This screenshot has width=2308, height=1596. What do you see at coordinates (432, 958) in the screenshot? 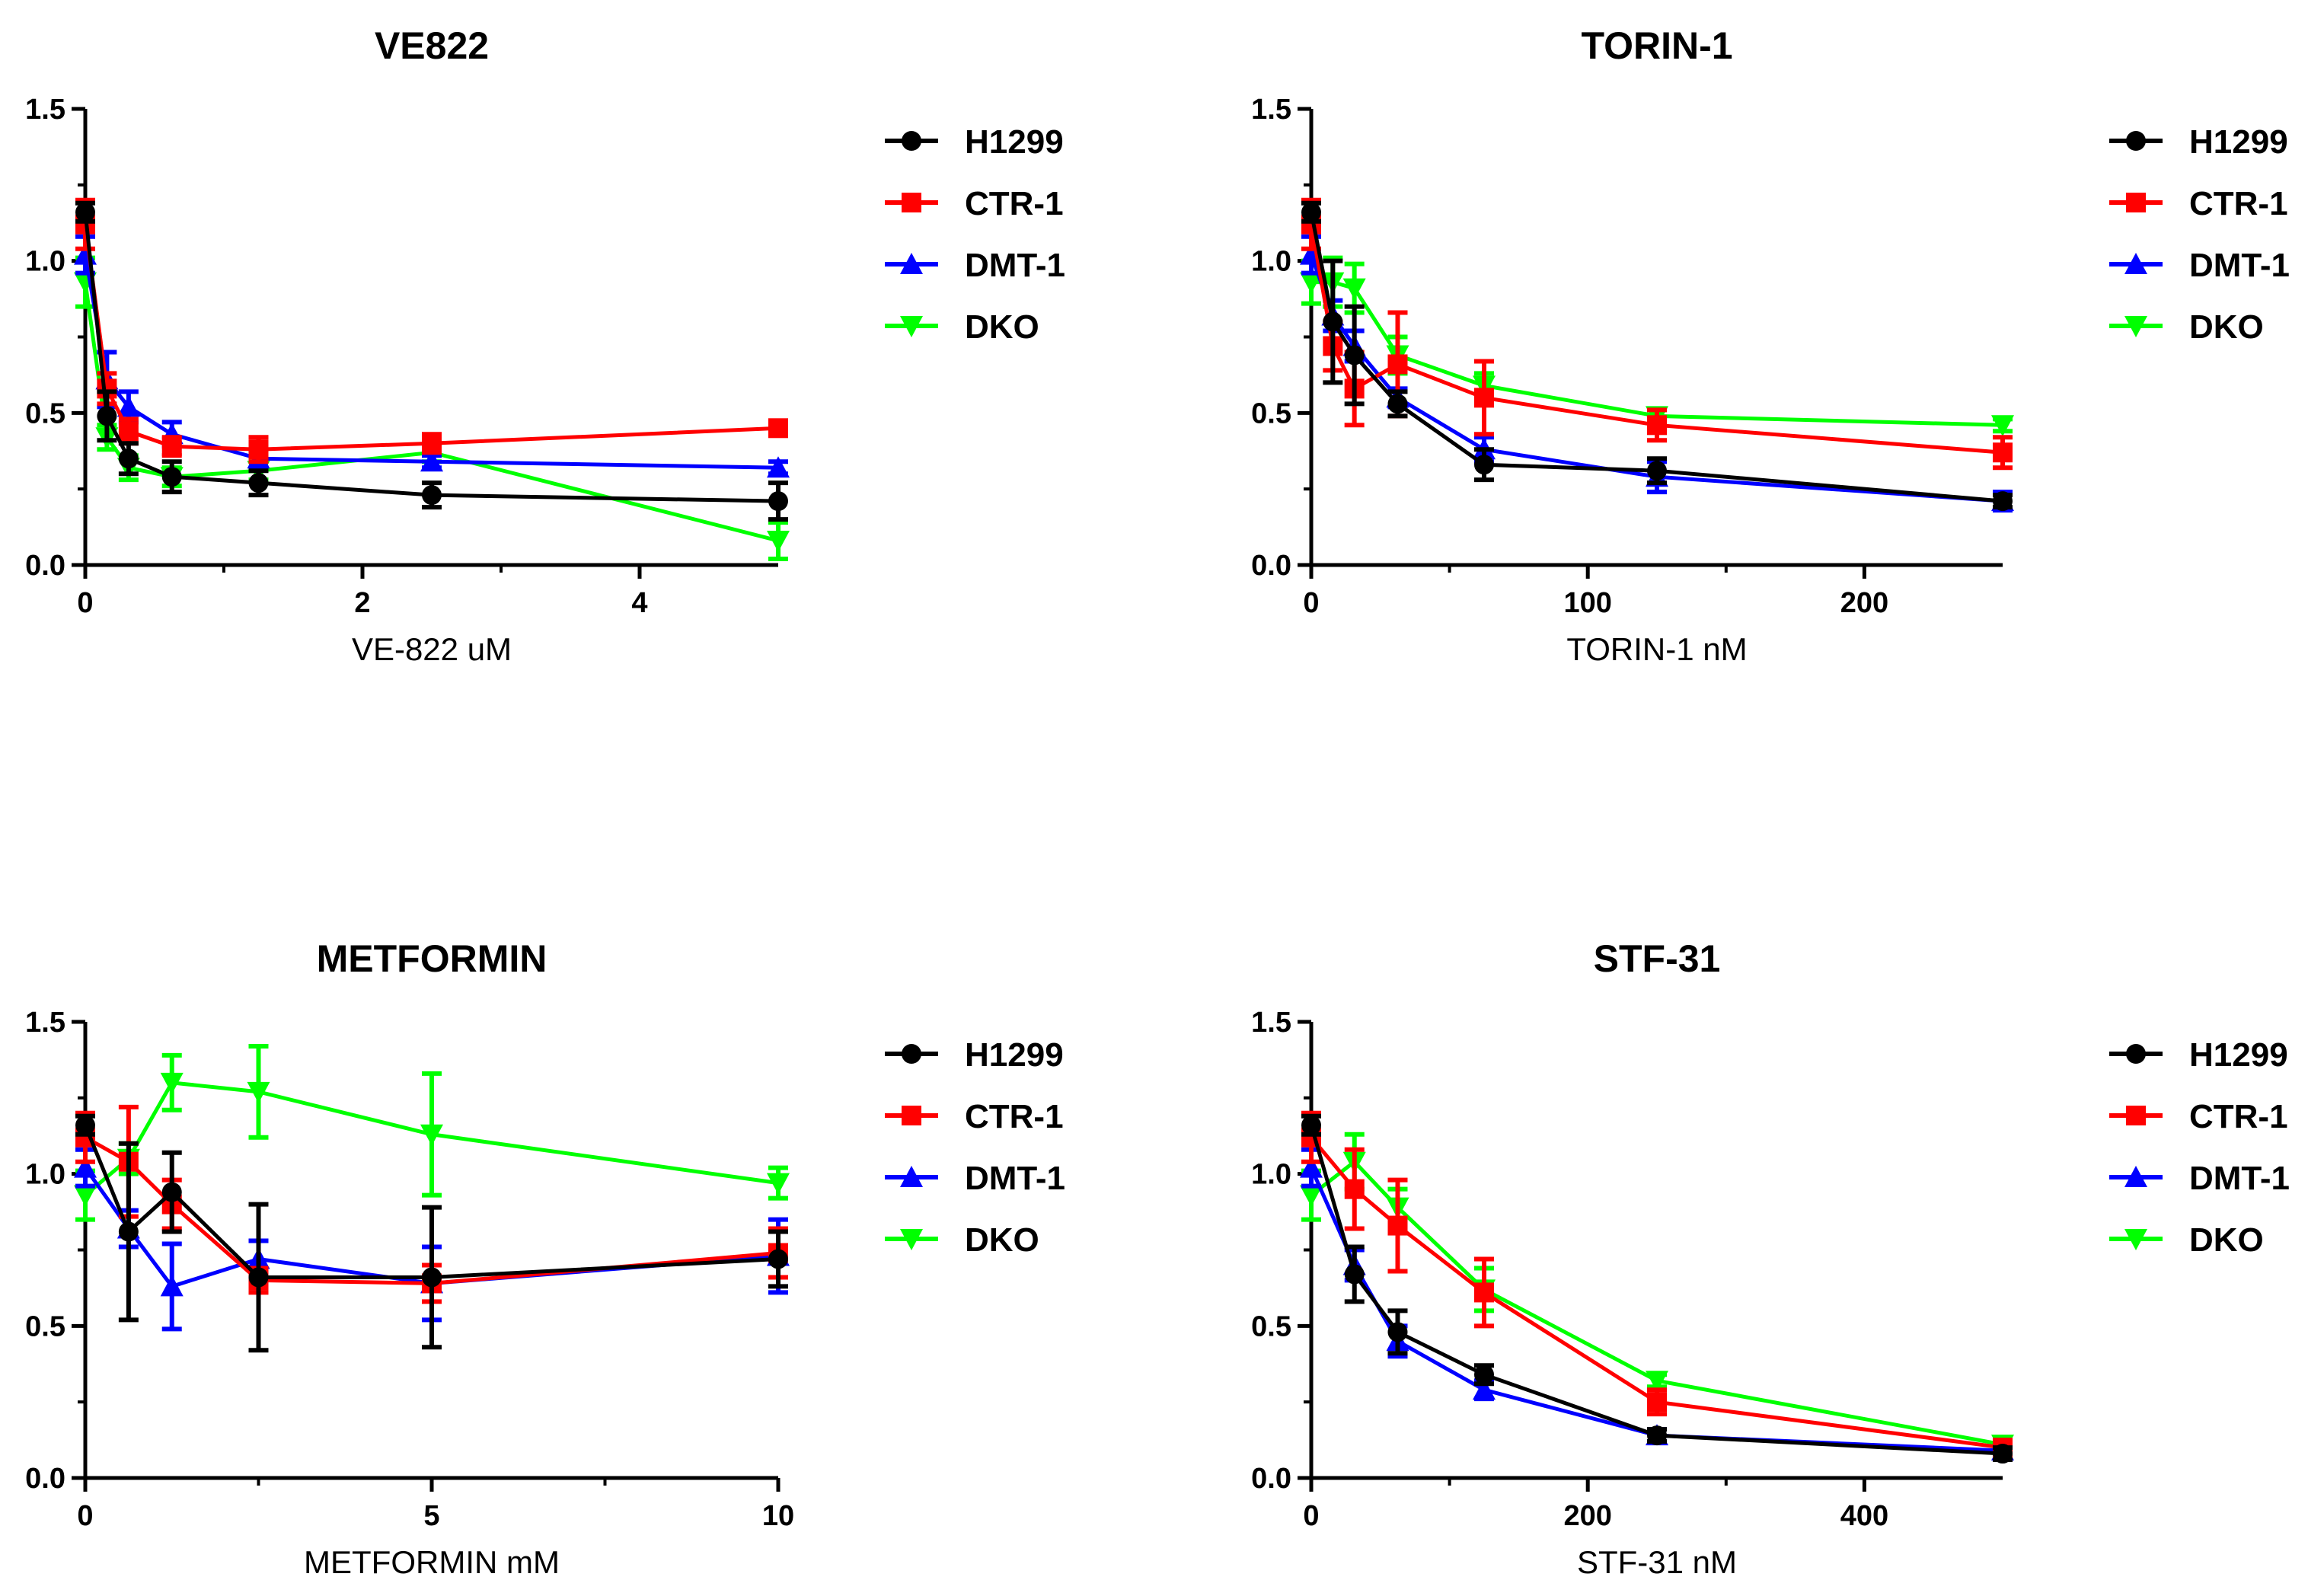
I see `chart-title: METFORMIN` at bounding box center [432, 958].